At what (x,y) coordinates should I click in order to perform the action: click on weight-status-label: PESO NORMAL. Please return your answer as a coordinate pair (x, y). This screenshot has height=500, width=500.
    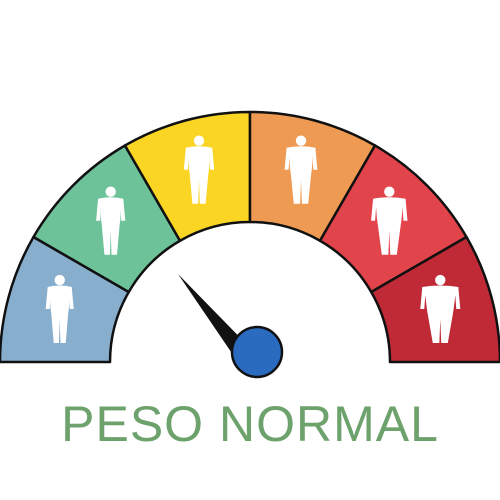
    Looking at the image, I should click on (250, 424).